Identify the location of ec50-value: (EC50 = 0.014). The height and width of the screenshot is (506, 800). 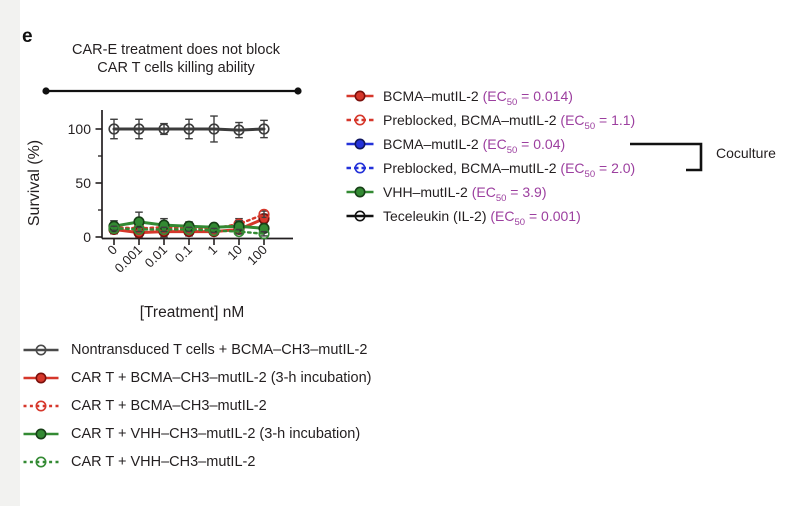
(527, 98).